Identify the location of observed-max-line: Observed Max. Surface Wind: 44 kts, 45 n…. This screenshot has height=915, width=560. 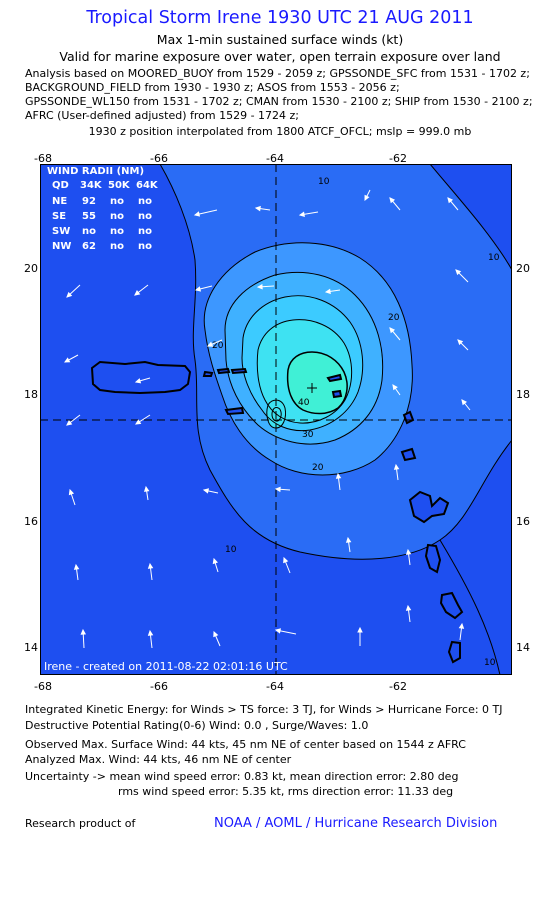
(245, 744).